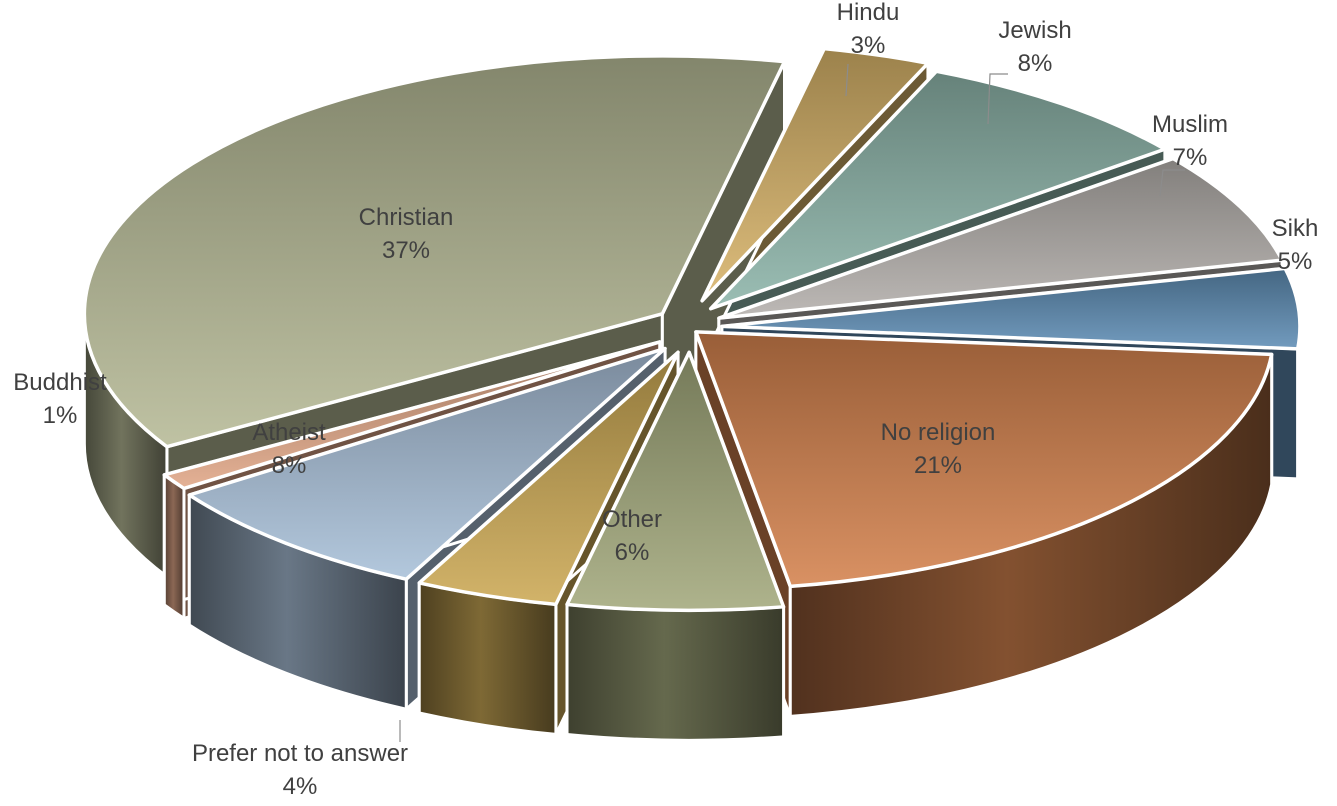 The image size is (1337, 806). What do you see at coordinates (632, 552) in the screenshot?
I see `slice-value-other: 6%` at bounding box center [632, 552].